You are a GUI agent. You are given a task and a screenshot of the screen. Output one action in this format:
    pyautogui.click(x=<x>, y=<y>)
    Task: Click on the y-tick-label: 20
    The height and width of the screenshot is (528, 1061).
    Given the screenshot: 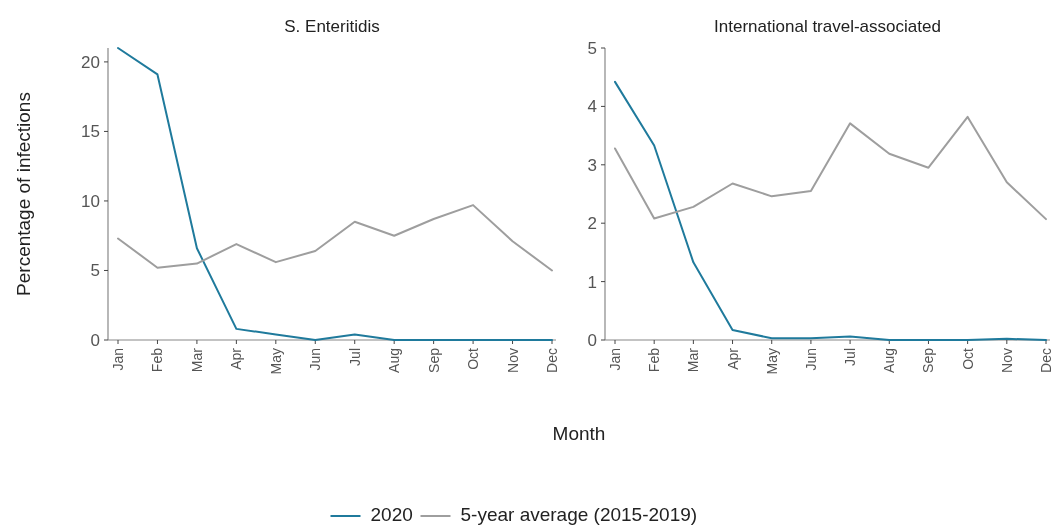 What is the action you would take?
    pyautogui.click(x=90, y=62)
    